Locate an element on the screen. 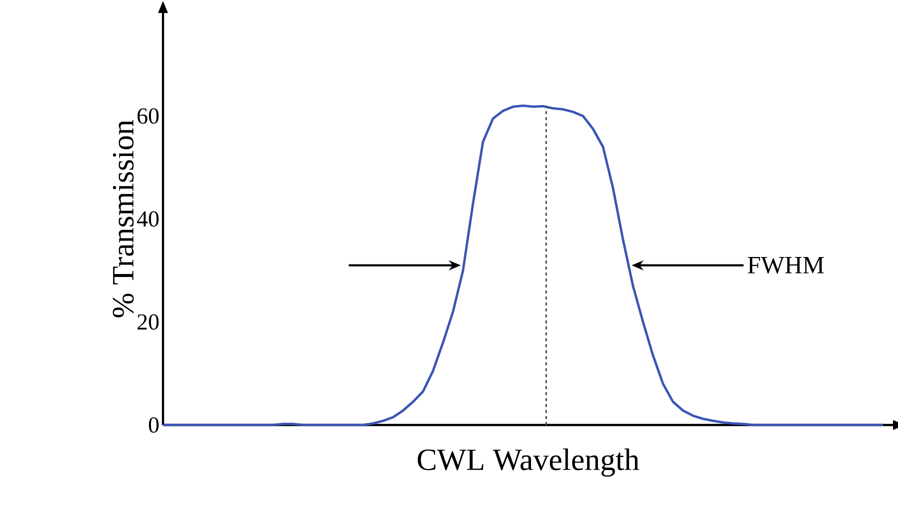  y-tick-label: 60 is located at coordinates (148, 116).